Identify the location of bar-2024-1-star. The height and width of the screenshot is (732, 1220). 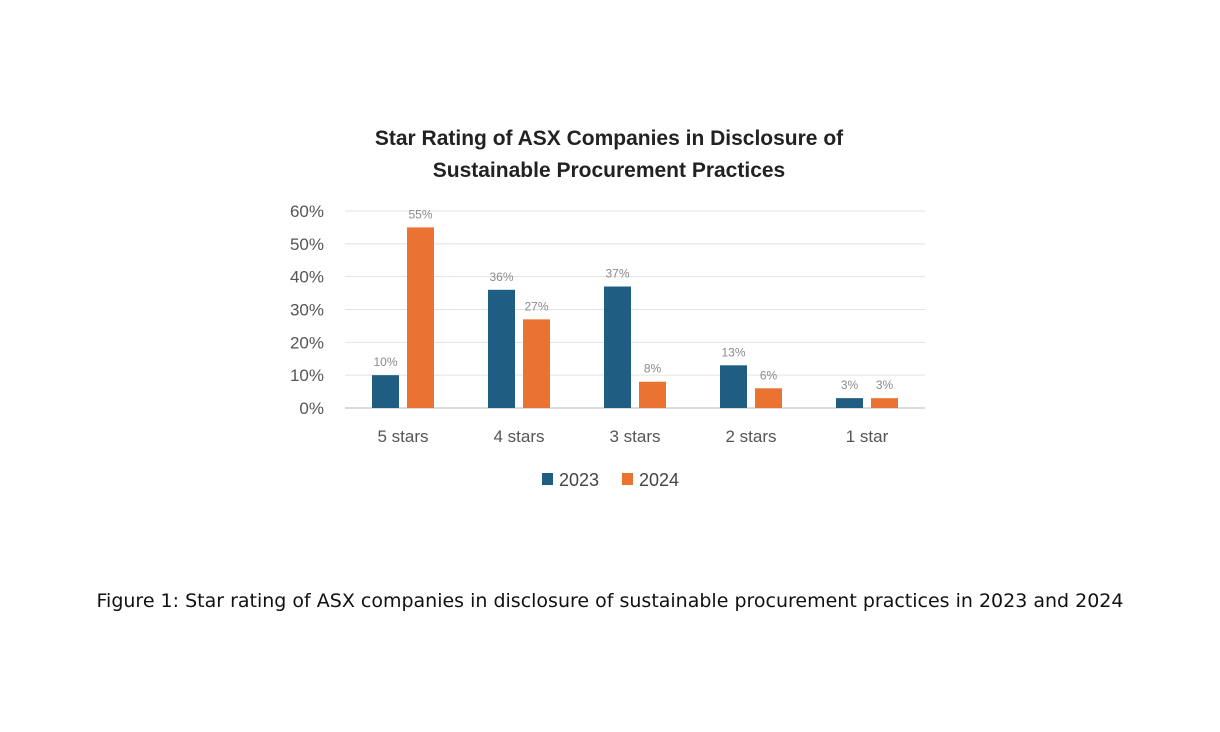
(884, 403).